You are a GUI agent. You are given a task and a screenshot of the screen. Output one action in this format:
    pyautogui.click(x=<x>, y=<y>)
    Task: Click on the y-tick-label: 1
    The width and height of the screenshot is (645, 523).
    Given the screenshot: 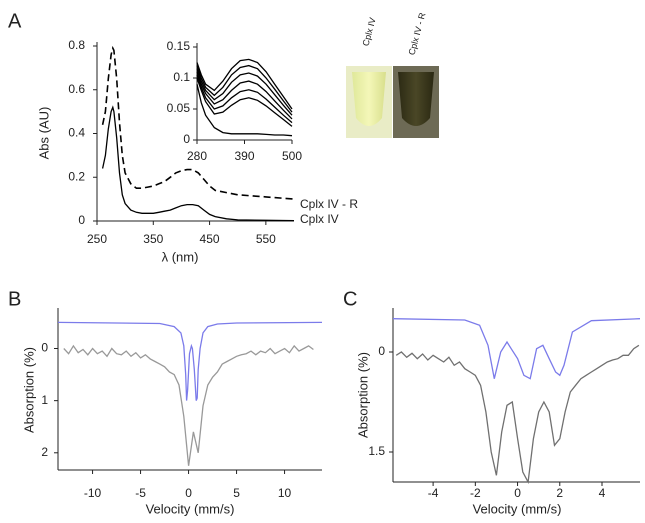 What is the action you would take?
    pyautogui.click(x=44, y=400)
    